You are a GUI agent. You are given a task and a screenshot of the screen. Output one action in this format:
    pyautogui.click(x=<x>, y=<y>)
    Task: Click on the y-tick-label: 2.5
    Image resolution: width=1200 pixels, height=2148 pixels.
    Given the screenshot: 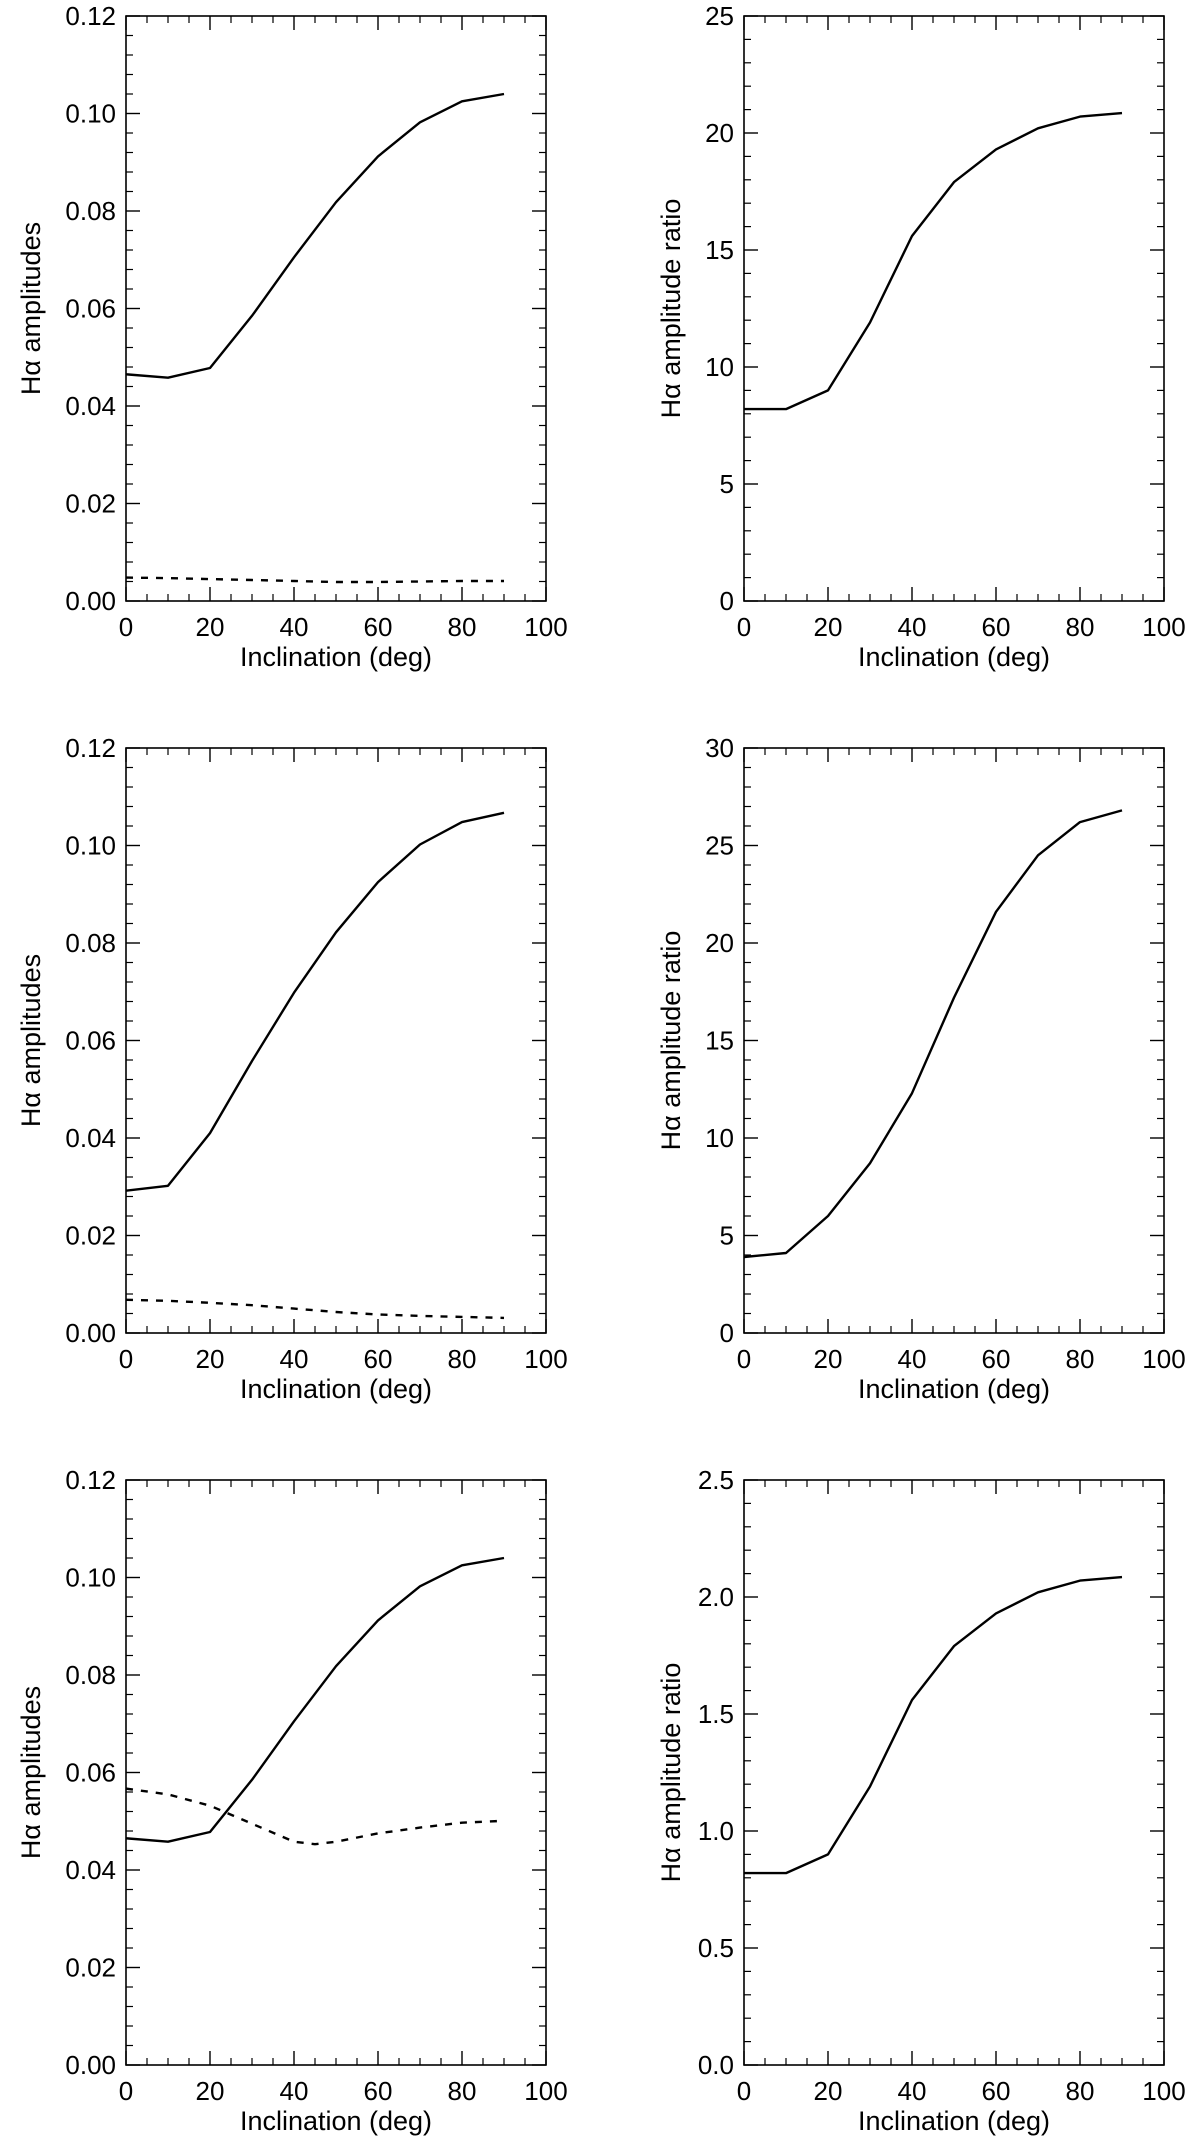 What is the action you would take?
    pyautogui.click(x=716, y=1480)
    